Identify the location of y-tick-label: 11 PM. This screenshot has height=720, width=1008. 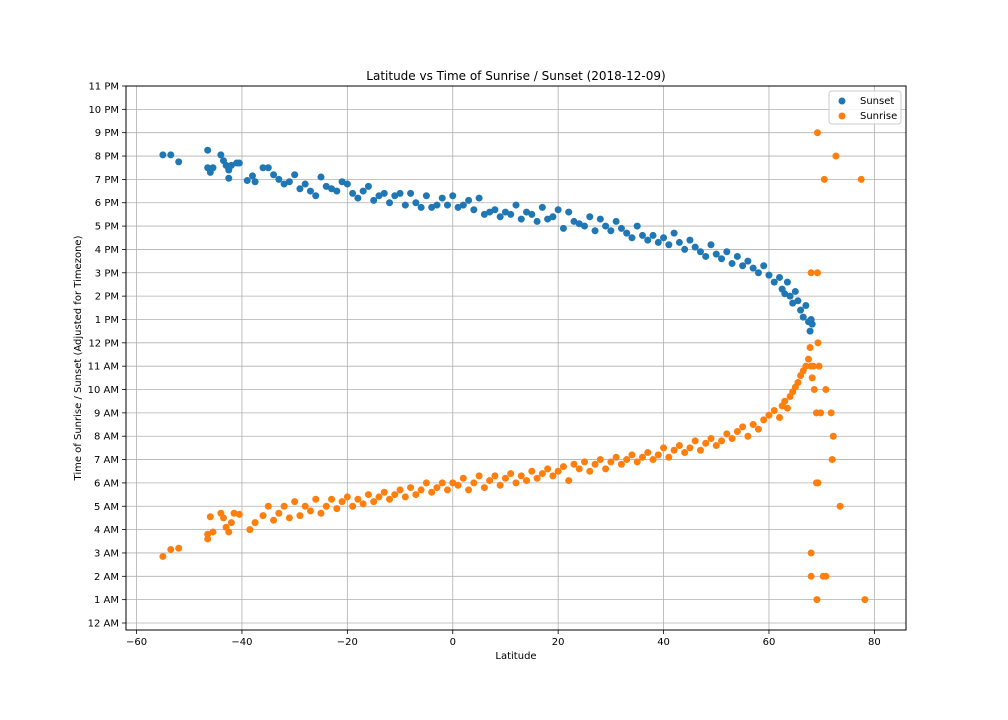
(103, 87).